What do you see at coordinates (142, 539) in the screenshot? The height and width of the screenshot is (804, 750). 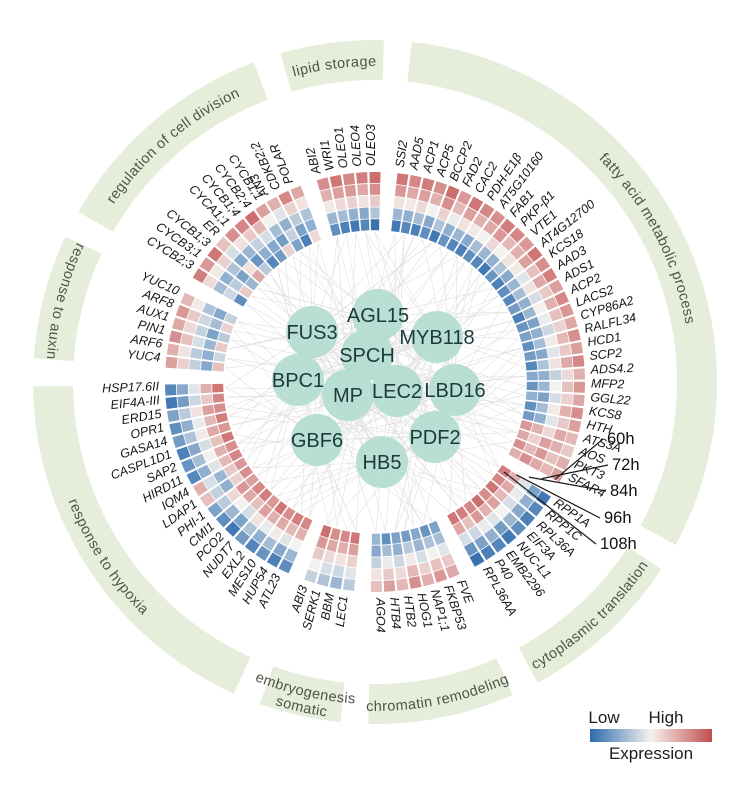 I see `category-arc` at bounding box center [142, 539].